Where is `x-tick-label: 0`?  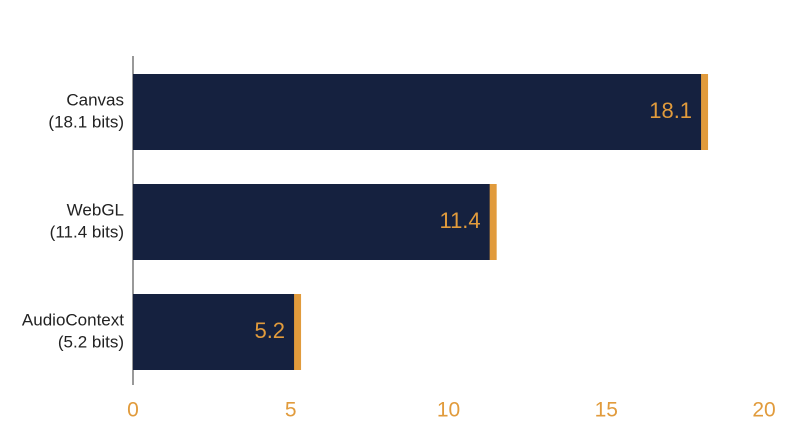 x-tick-label: 0 is located at coordinates (133, 410).